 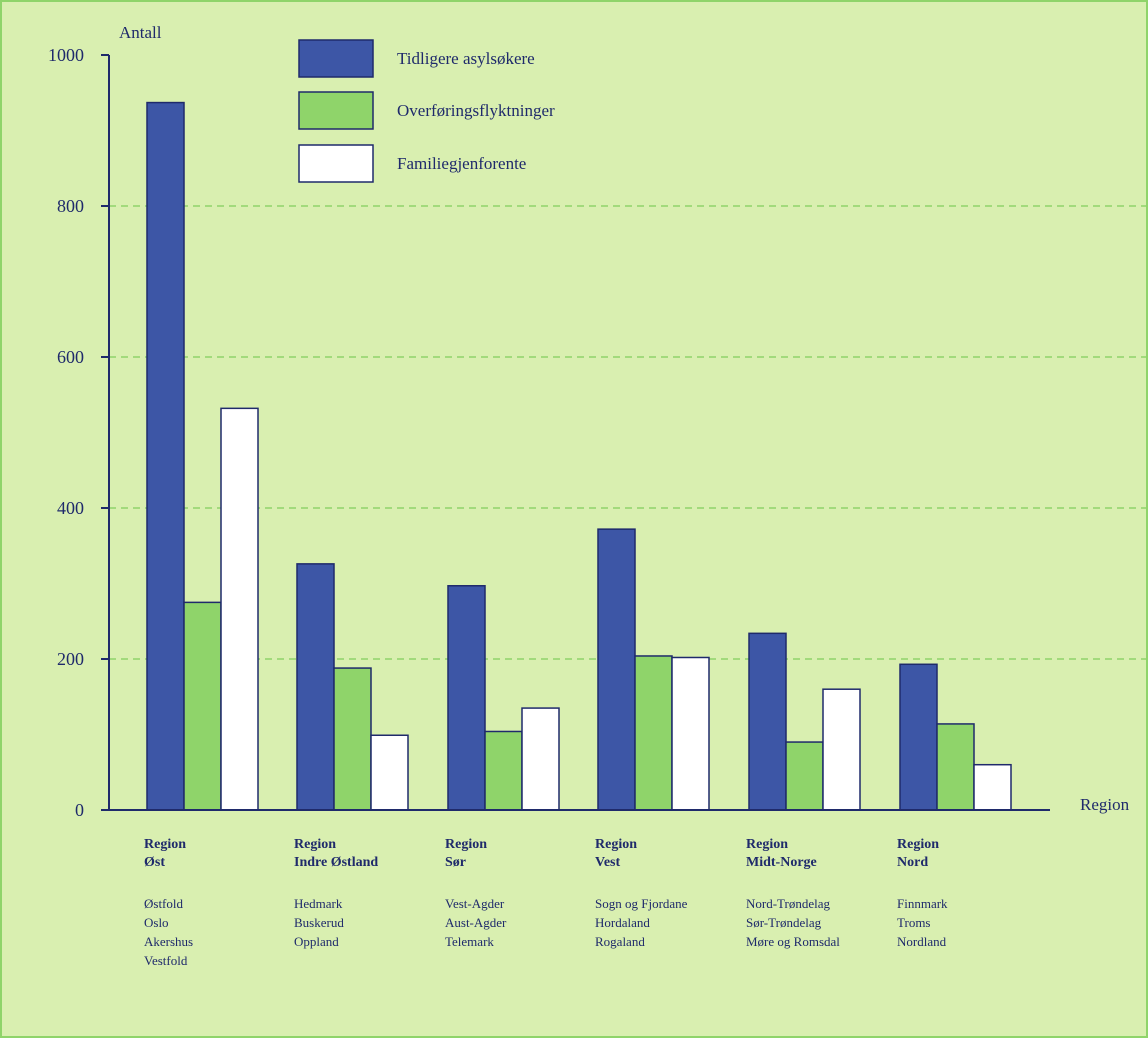 I want to click on region-name-3-line-1: Region, so click(x=466, y=844).